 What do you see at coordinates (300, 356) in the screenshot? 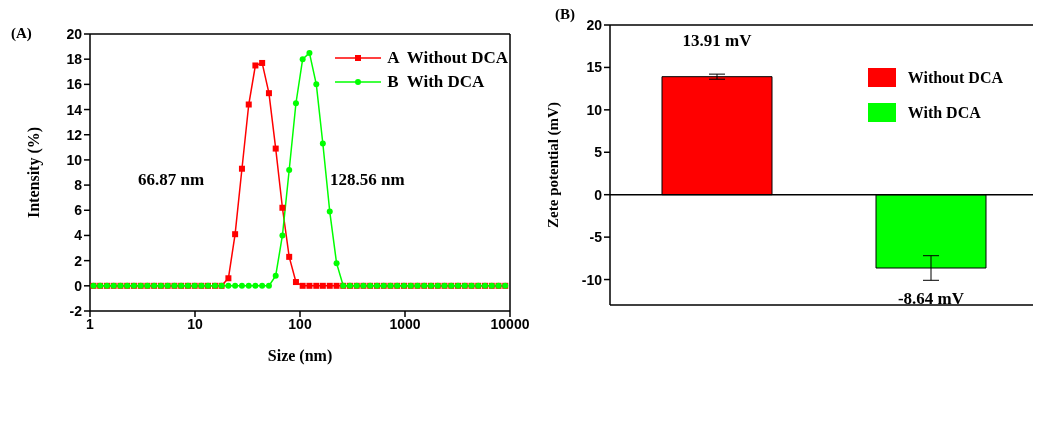
I see `x-axis-title: Size (nm)` at bounding box center [300, 356].